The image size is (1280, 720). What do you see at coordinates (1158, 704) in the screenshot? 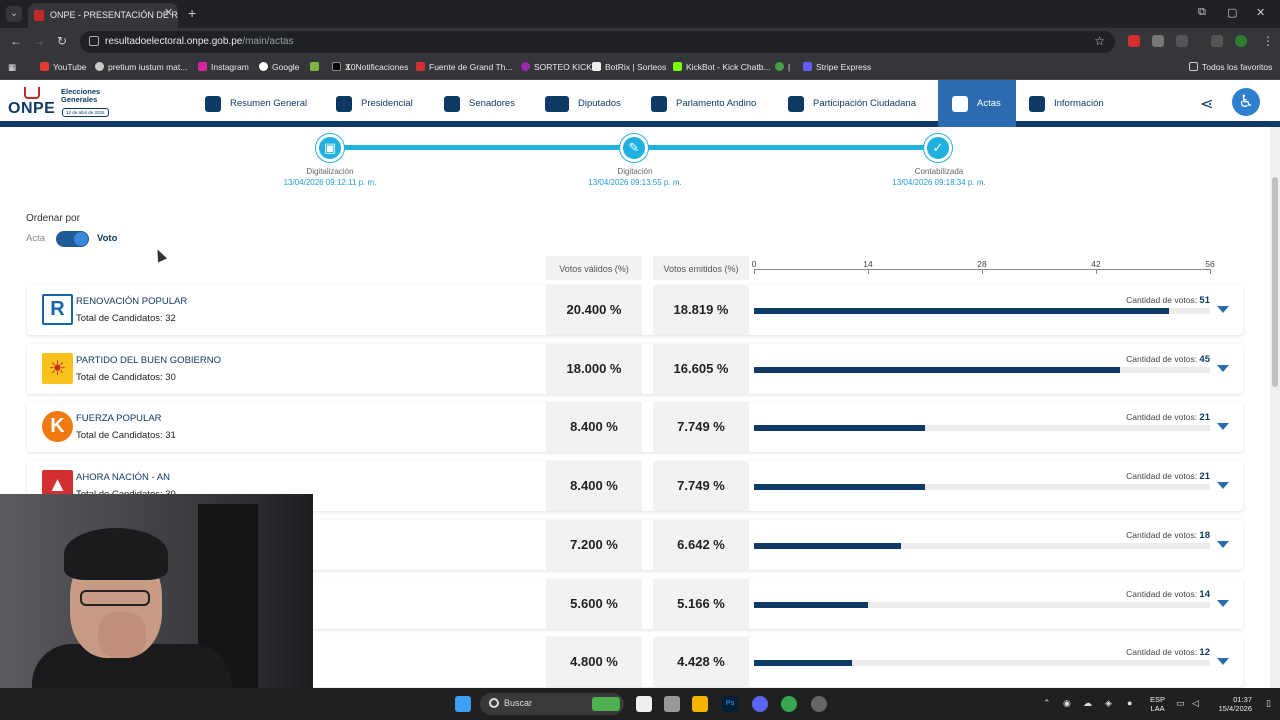
I see `language-indicator: ESP LAA` at bounding box center [1158, 704].